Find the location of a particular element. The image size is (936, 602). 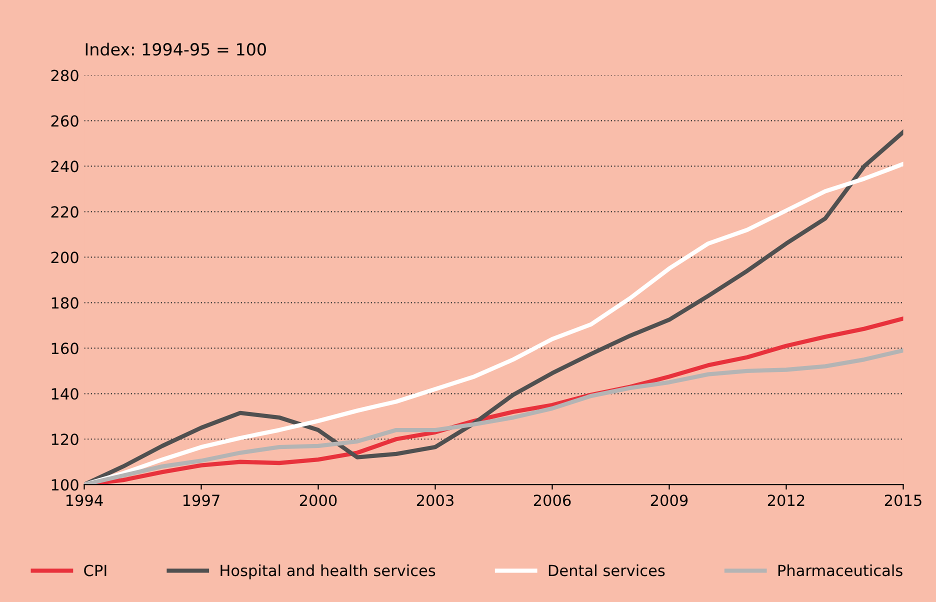

y-tick-label: 260 is located at coordinates (64, 121).